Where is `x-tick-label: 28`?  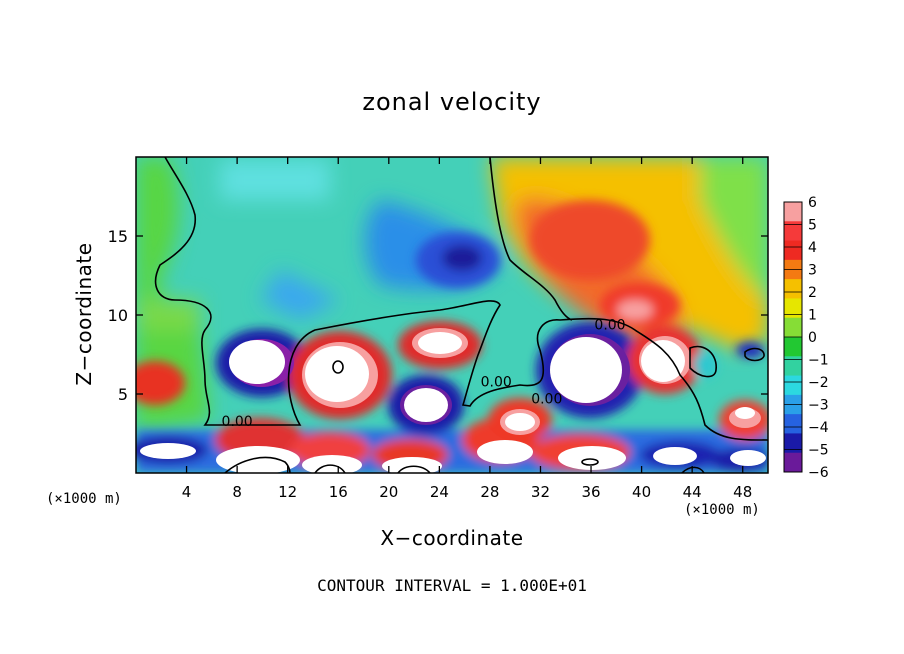 x-tick-label: 28 is located at coordinates (489, 492).